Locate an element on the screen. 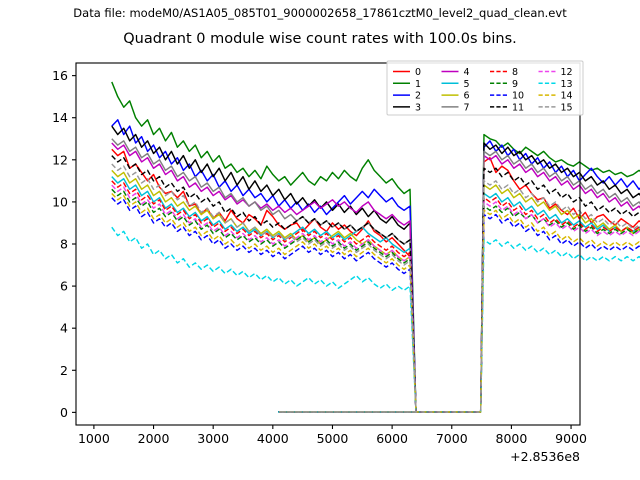  legend-entry-13: 13 is located at coordinates (555, 84).